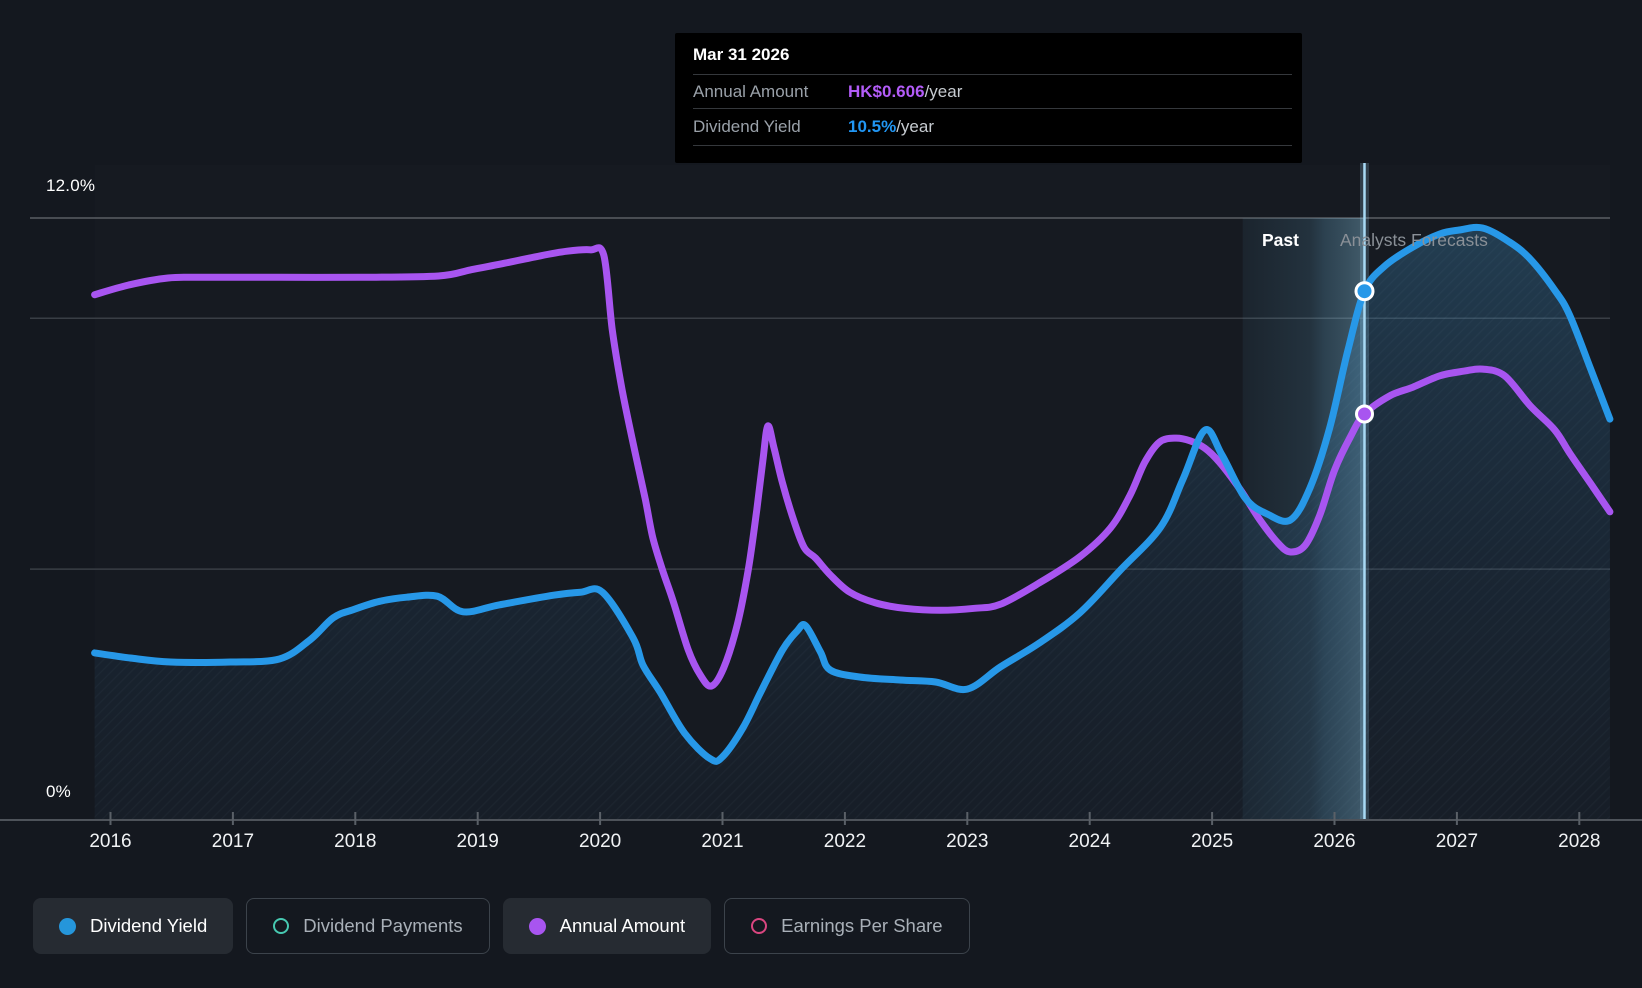 Image resolution: width=1642 pixels, height=988 pixels. I want to click on legend-label: Annual Amount, so click(622, 925).